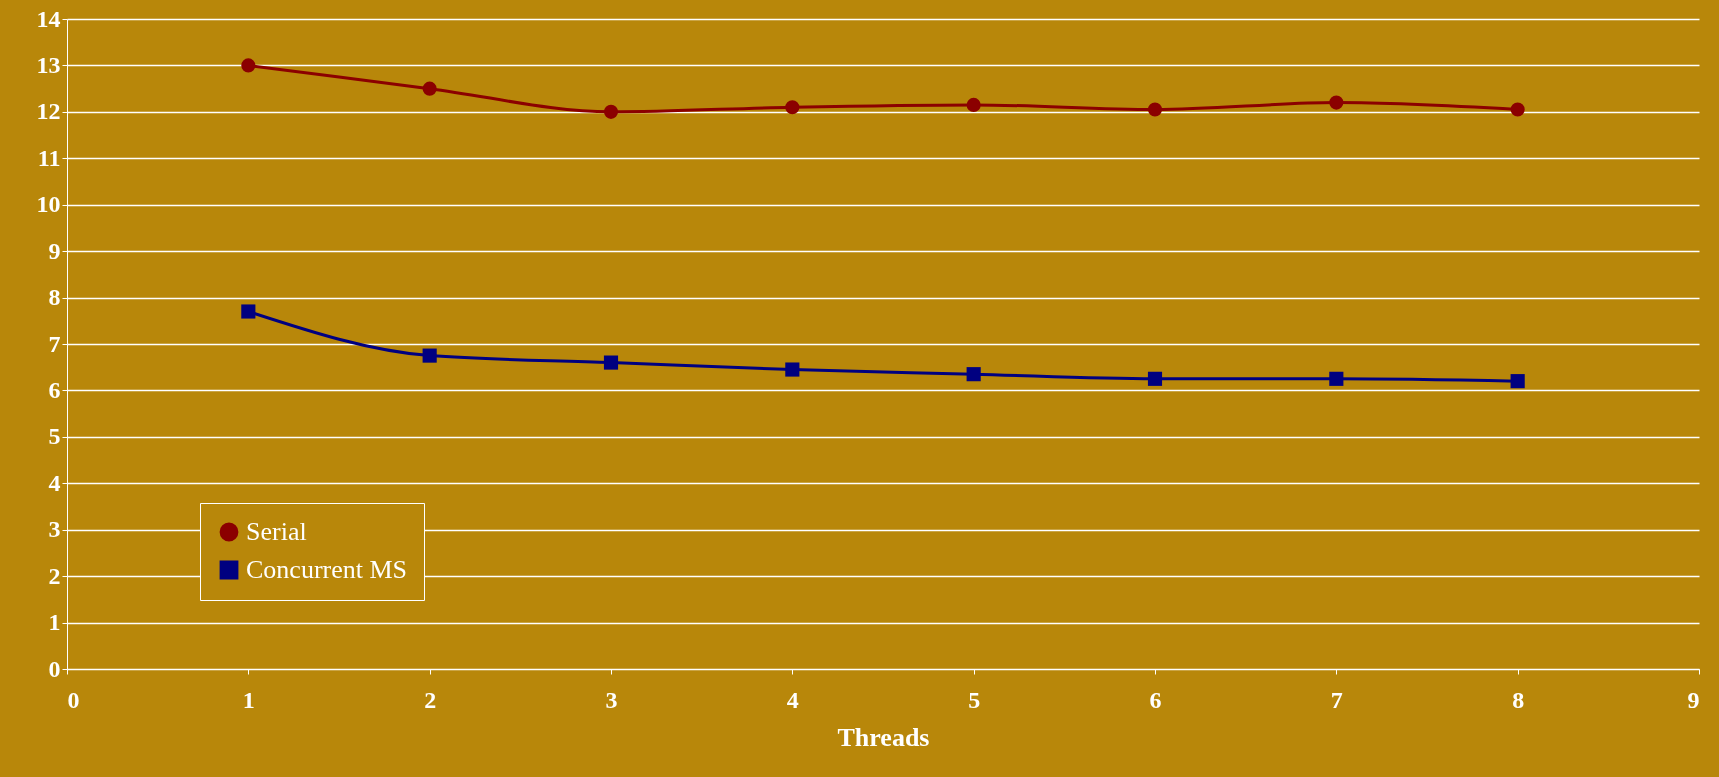  I want to click on x-tick-label: 9, so click(1693, 699).